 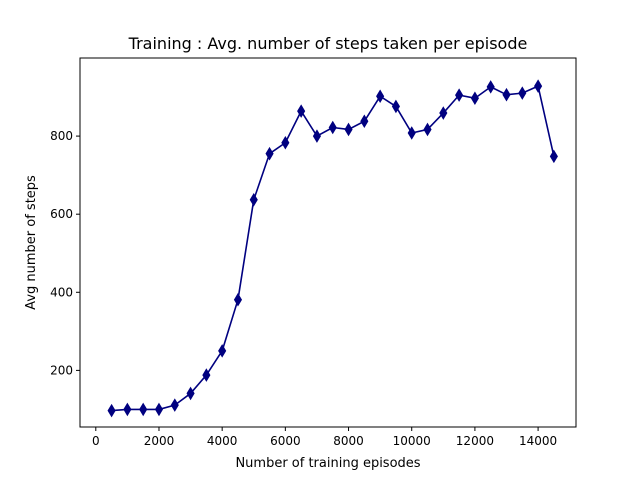 What do you see at coordinates (538, 441) in the screenshot?
I see `x-tick-label: 14000` at bounding box center [538, 441].